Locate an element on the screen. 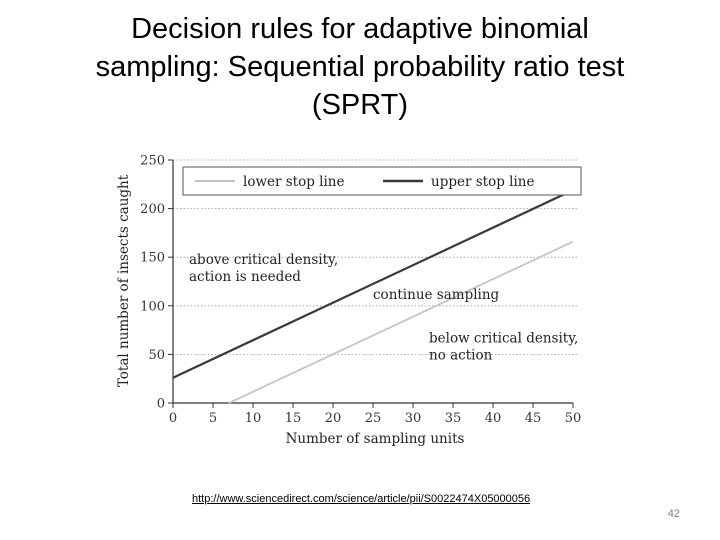  x-axis-title: Number of sampling units is located at coordinates (375, 439).